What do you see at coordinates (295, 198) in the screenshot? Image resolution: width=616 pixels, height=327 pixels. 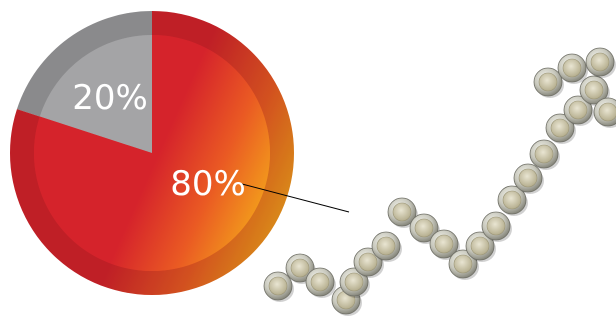 I see `pointer-line` at bounding box center [295, 198].